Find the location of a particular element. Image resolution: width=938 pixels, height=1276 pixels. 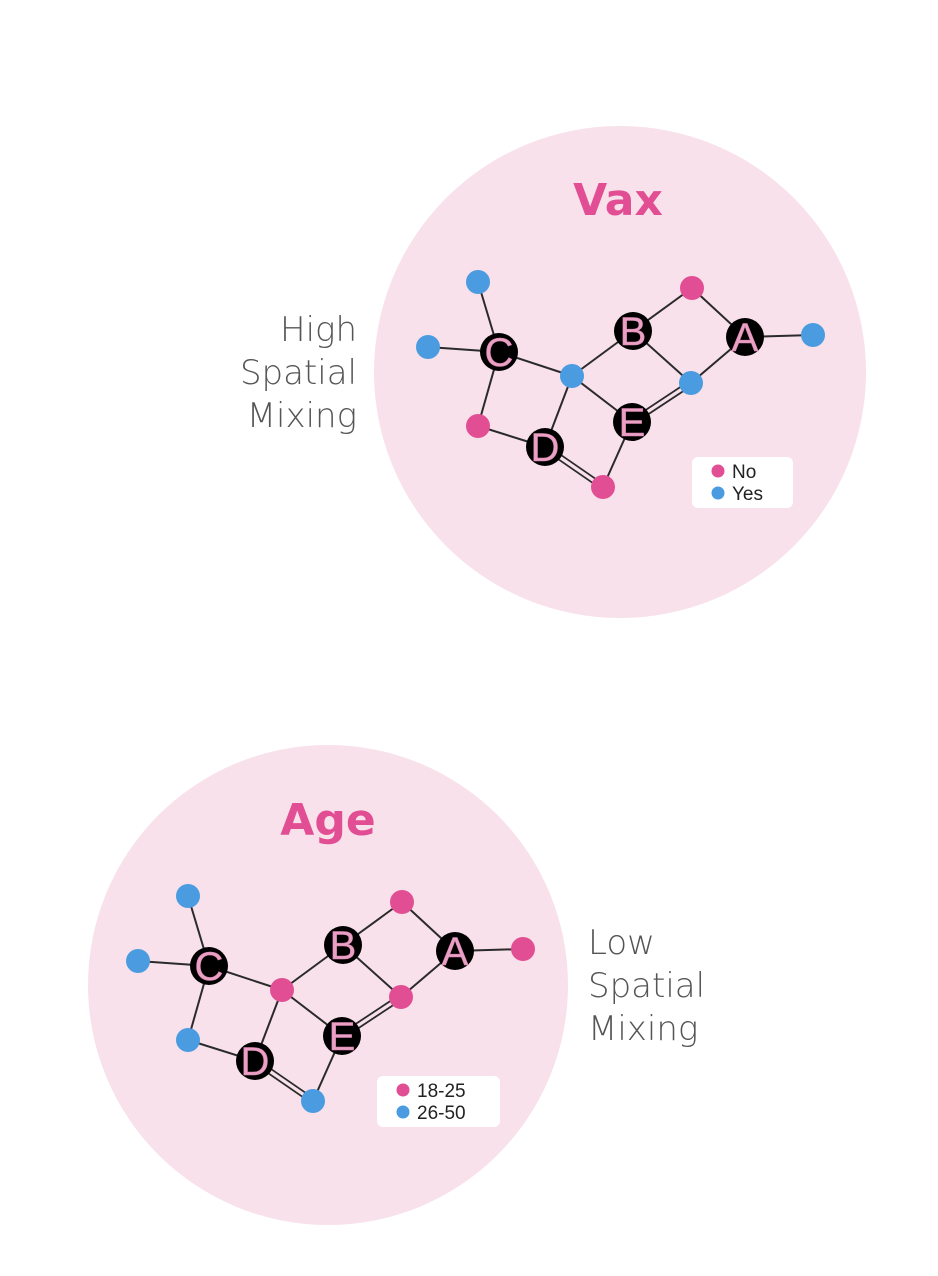

side-label-high-spatial-mixing: High Spatial Mixing is located at coordinates (298, 373).